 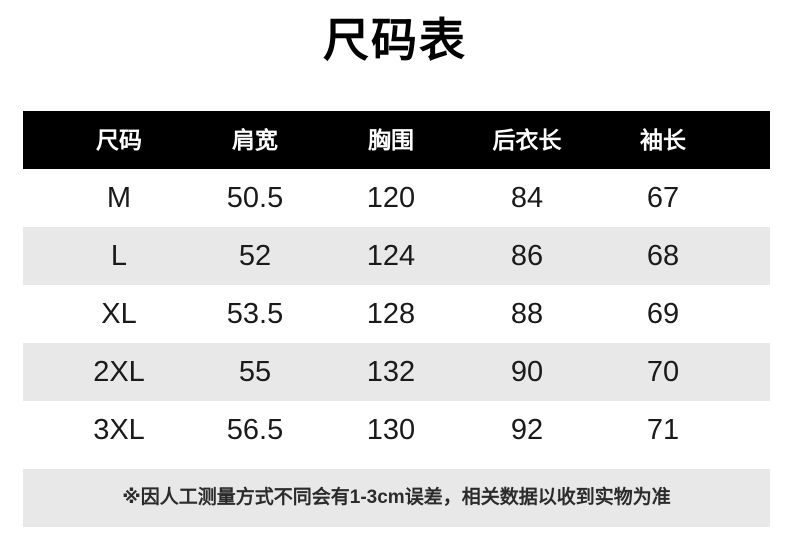 What do you see at coordinates (663, 198) in the screenshot?
I see `sleeve-cell: 67` at bounding box center [663, 198].